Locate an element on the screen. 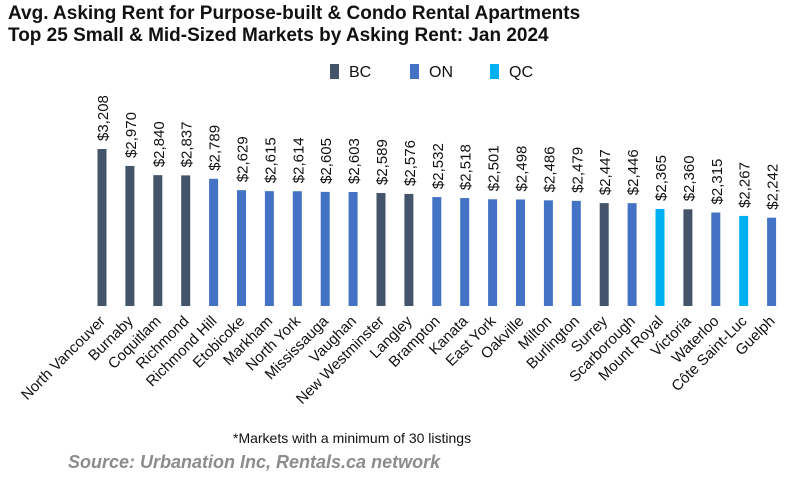 The height and width of the screenshot is (480, 800). data-label: $2,365 is located at coordinates (661, 178).